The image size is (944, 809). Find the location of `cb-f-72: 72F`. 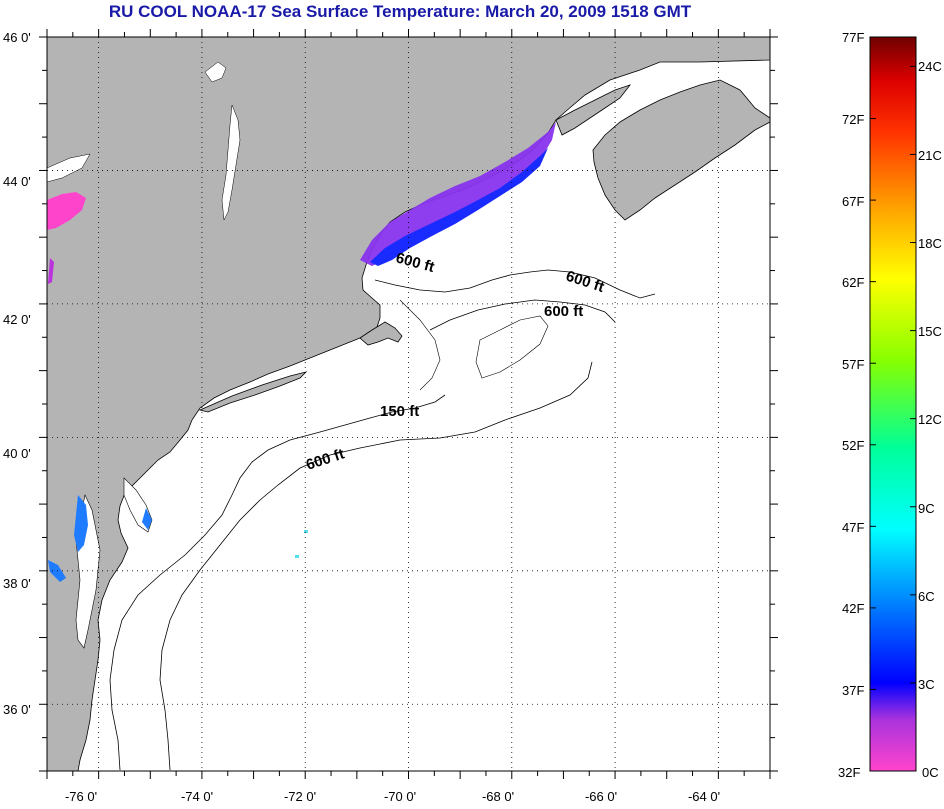

cb-f-72: 72F is located at coordinates (853, 119).